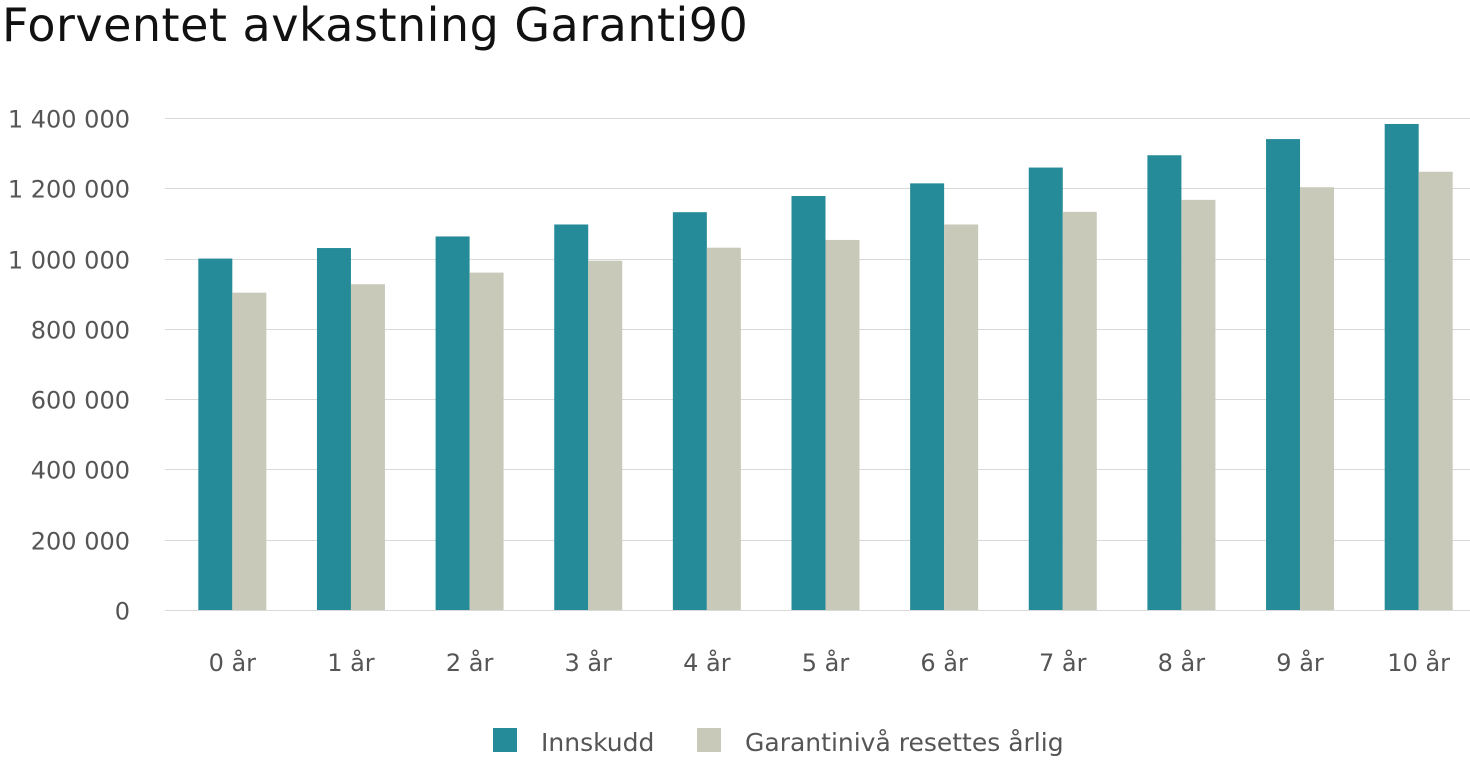 The width and height of the screenshot is (1470, 760). Describe the element at coordinates (122, 612) in the screenshot. I see `y-tick-label: 0` at that location.